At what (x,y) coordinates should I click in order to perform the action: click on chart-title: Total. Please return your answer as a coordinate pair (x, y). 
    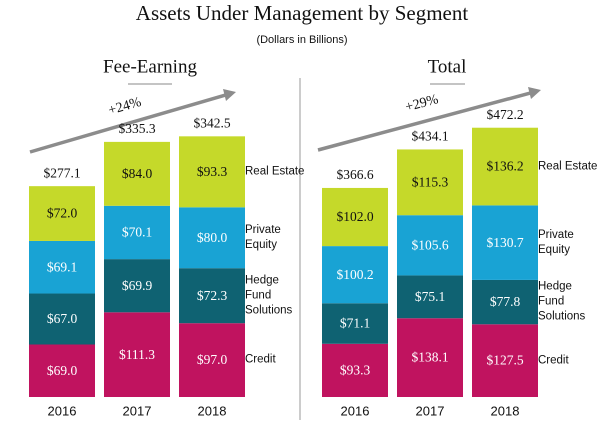
    Looking at the image, I should click on (447, 66).